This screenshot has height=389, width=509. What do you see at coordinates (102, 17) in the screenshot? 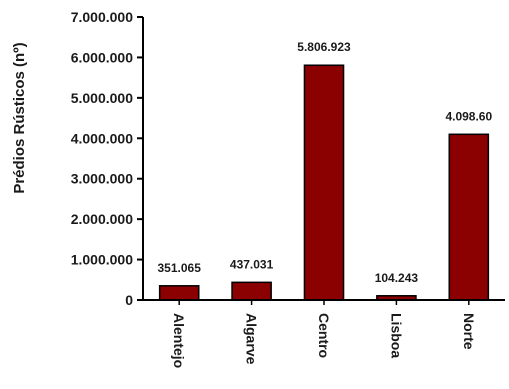
I see `y-tick-label: 7.000.000` at bounding box center [102, 17].